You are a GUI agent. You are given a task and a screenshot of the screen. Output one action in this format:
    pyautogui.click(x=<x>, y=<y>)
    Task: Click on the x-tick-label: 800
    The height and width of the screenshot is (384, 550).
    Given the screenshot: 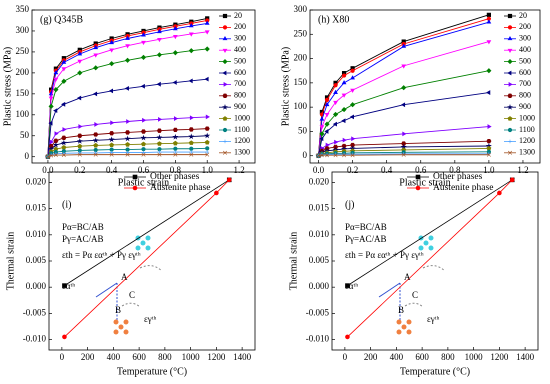 What is the action you would take?
    pyautogui.click(x=165, y=357)
    